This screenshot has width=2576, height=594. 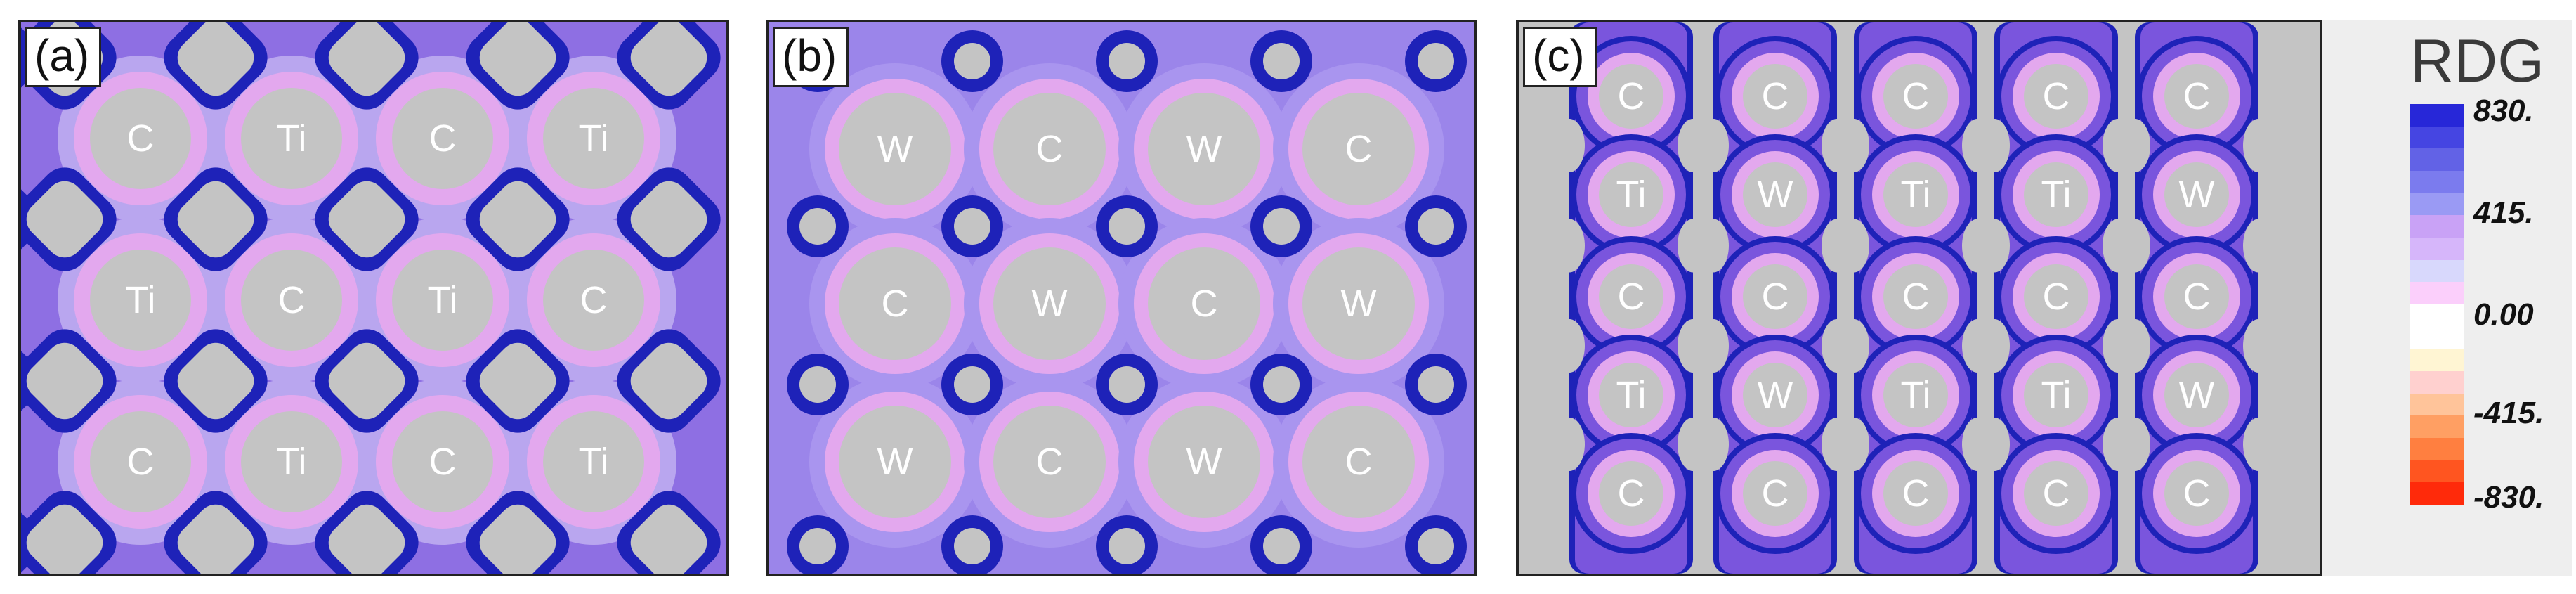 I want to click on panel-label-c: (c), so click(x=1560, y=57).